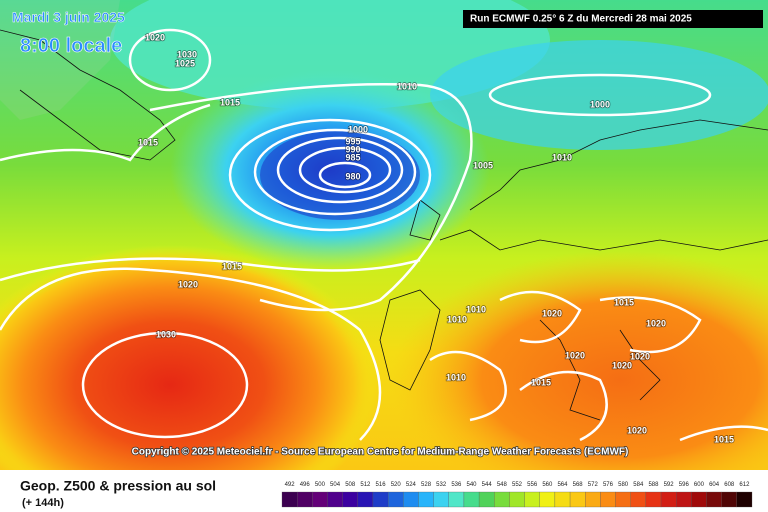  What do you see at coordinates (578, 485) in the screenshot?
I see `scale-label: 568` at bounding box center [578, 485].